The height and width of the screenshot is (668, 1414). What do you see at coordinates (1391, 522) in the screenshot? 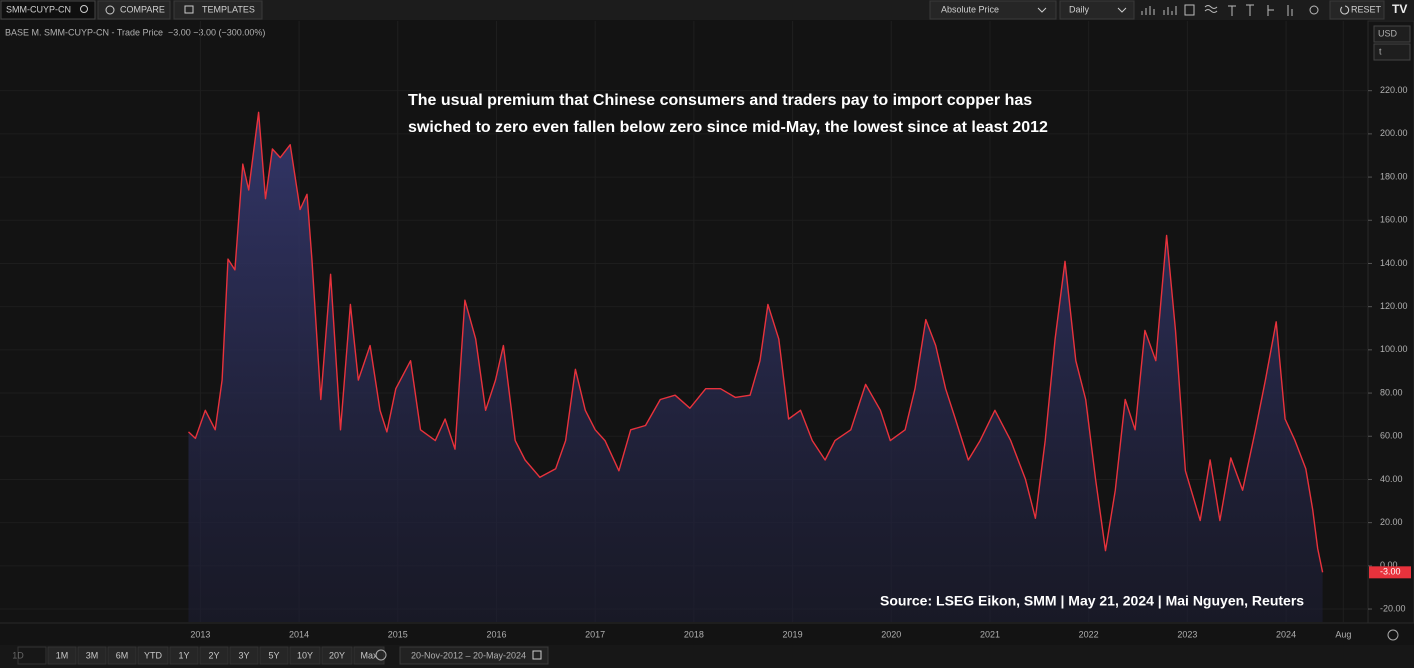
I see `y-tick-label: 20.00` at bounding box center [1391, 522].